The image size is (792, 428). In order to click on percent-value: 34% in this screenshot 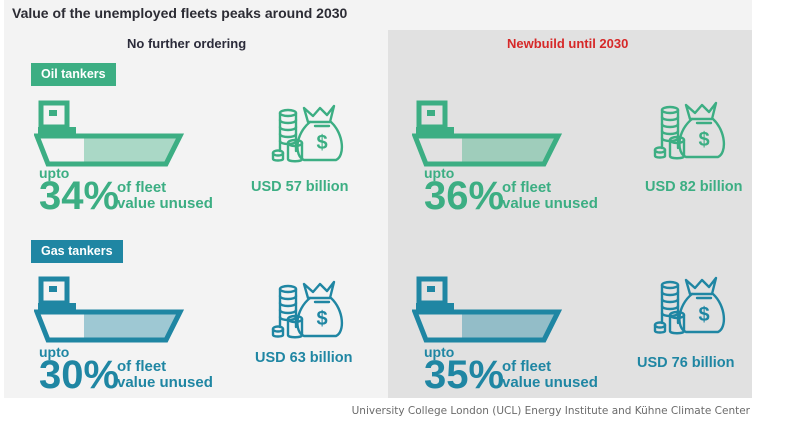, I will do `click(79, 196)`.